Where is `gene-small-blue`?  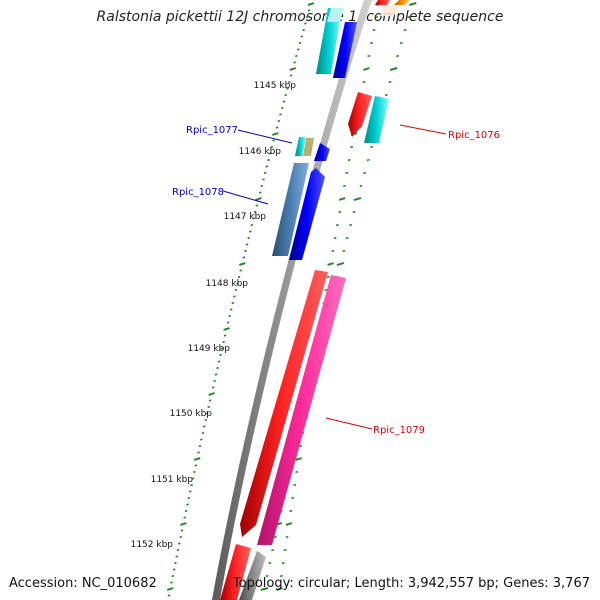 gene-small-blue is located at coordinates (322, 152).